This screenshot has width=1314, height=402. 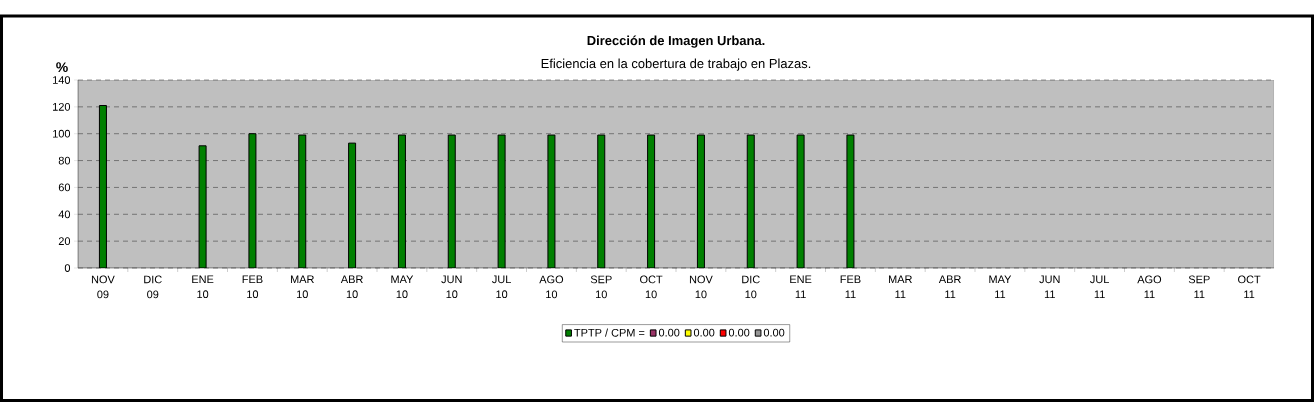 What do you see at coordinates (62, 67) in the screenshot?
I see `y-axis-title: %` at bounding box center [62, 67].